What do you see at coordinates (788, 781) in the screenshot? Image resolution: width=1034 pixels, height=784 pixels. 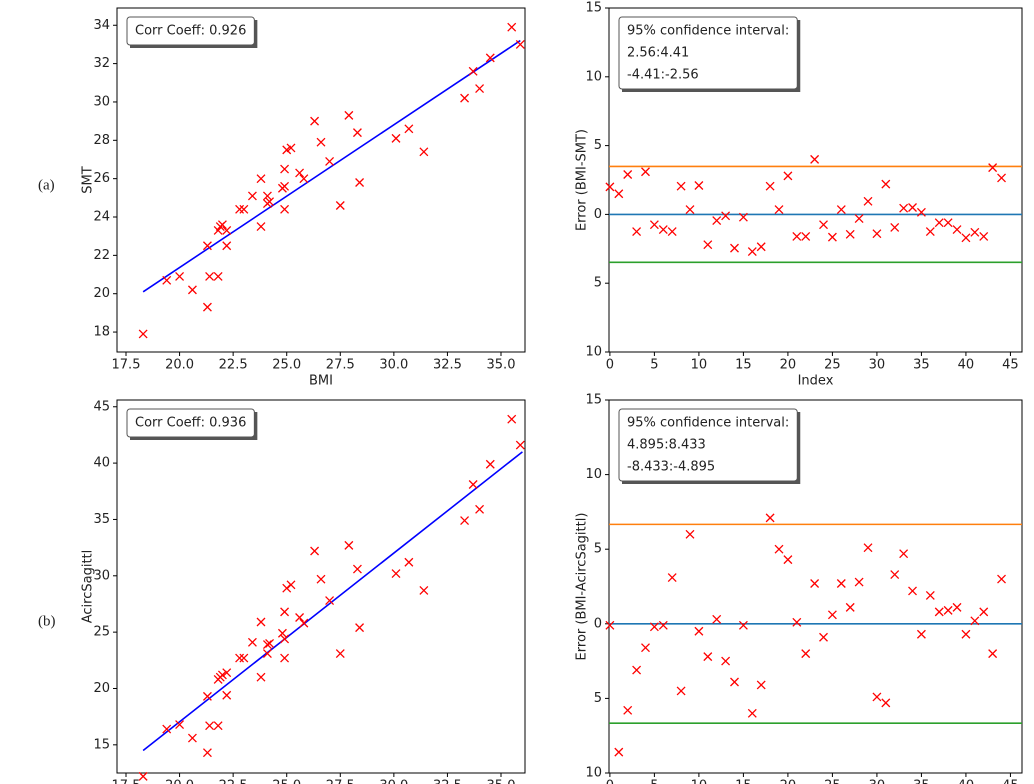 I see `x-tick-label: 20` at bounding box center [788, 781].